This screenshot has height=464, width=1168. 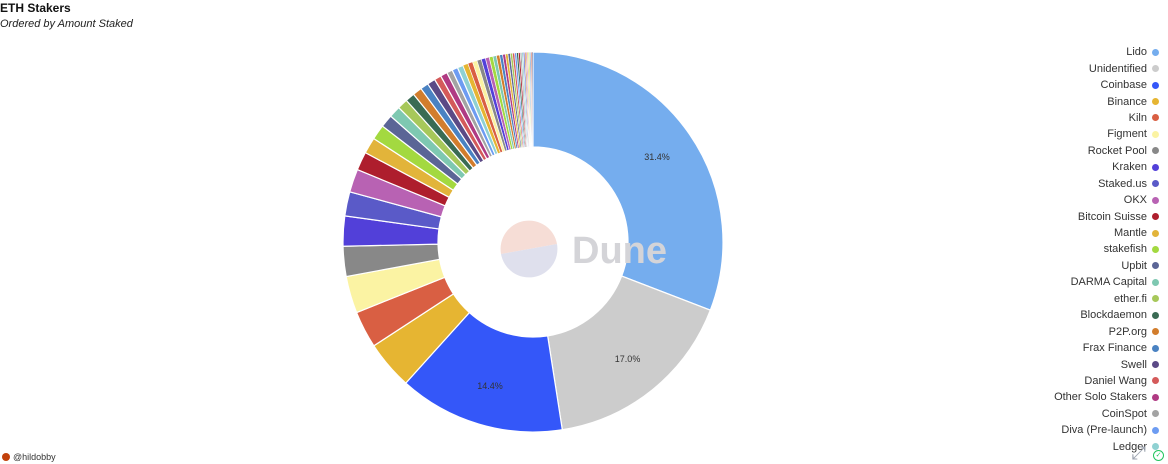 I want to click on legend-label: Swell, so click(x=1133, y=364).